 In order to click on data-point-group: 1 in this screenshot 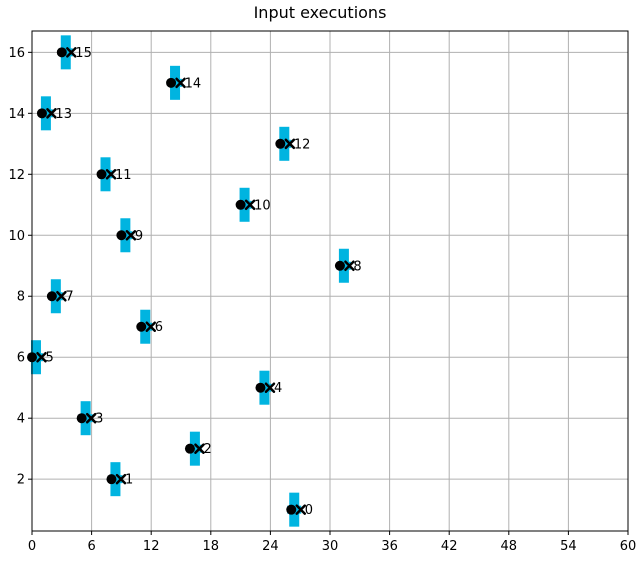, I will do `click(119, 479)`.